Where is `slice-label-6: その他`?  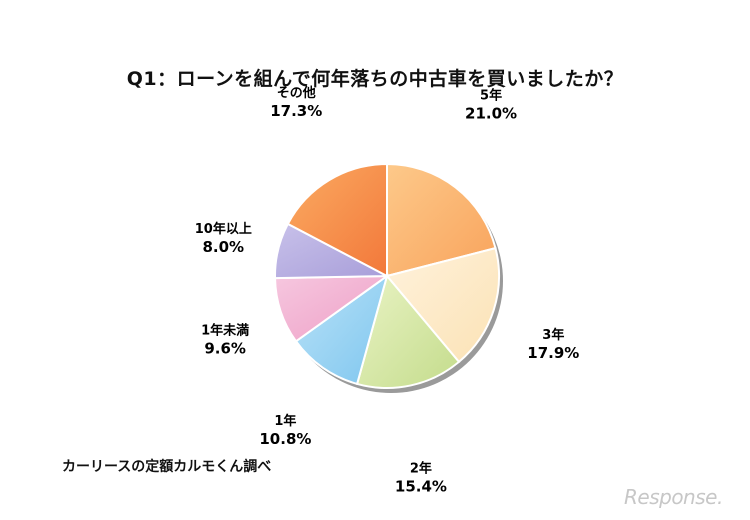 slice-label-6: その他 is located at coordinates (296, 93).